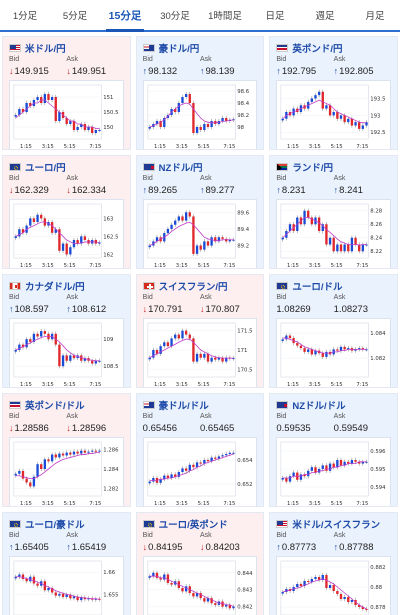 The height and width of the screenshot is (615, 400). I want to click on candlestick-chart: 0.596 0.595 0.594 1:15 3:15 5:15 7:15, so click(333, 471).